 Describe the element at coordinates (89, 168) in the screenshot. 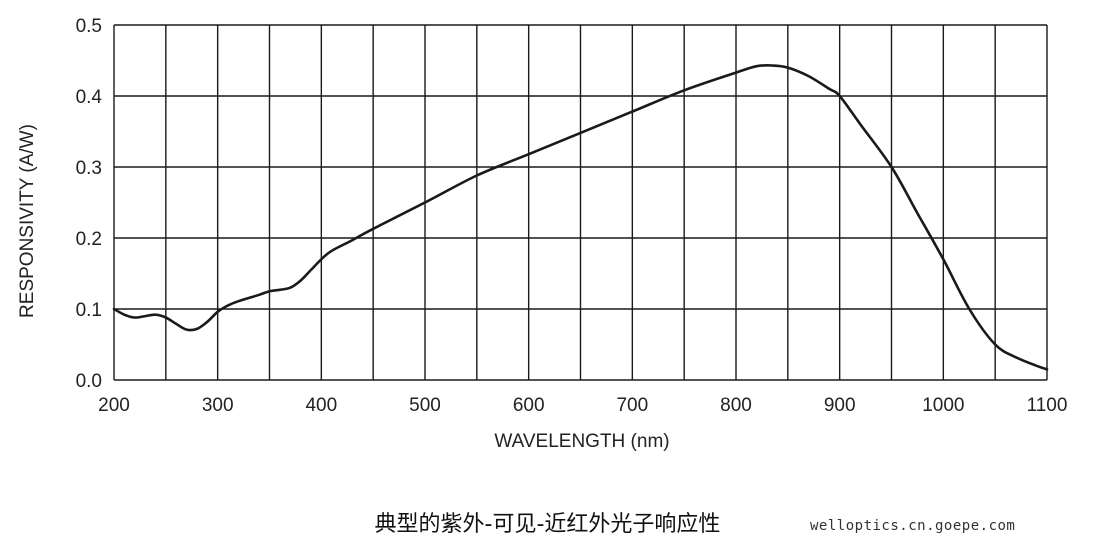

I see `y-tick-label: 0.3` at that location.